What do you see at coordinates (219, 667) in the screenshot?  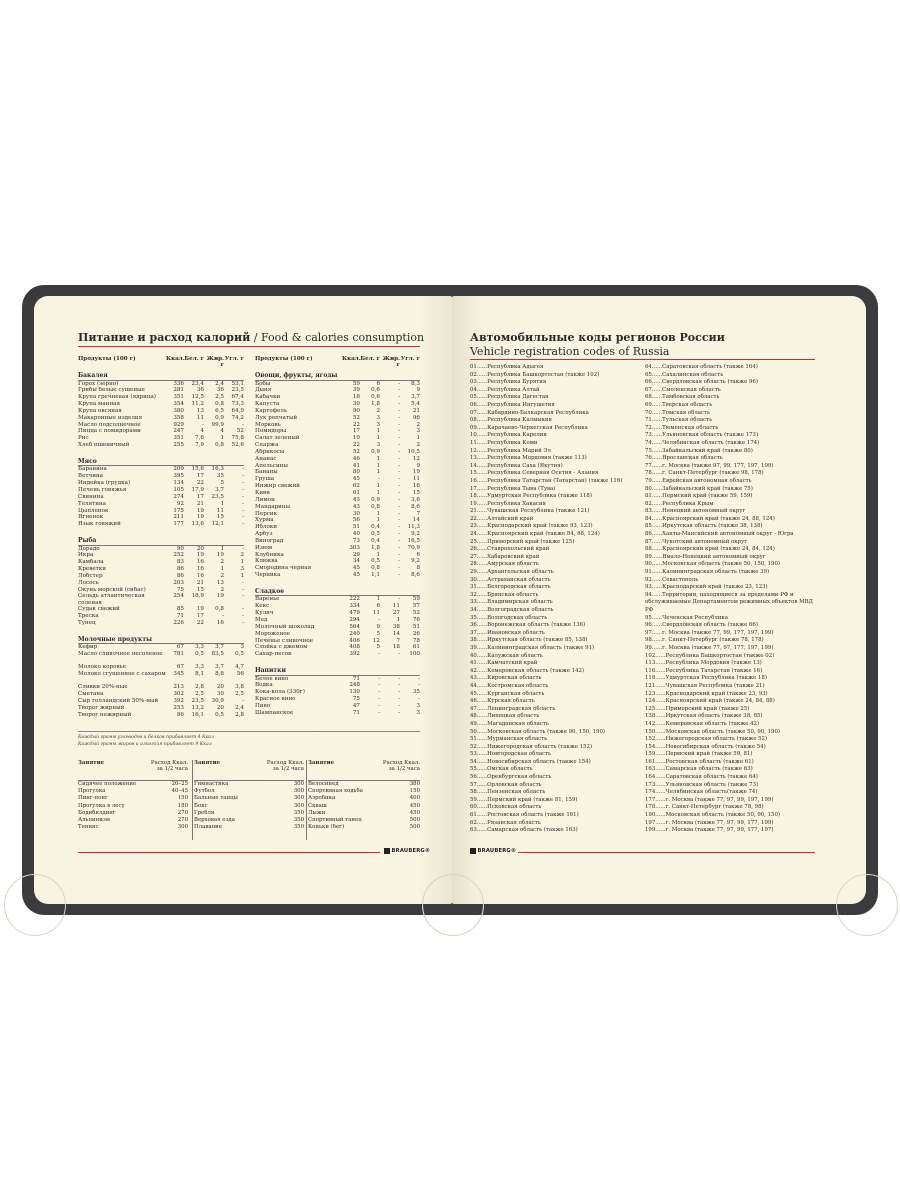 I see `fat-value: 3,7` at bounding box center [219, 667].